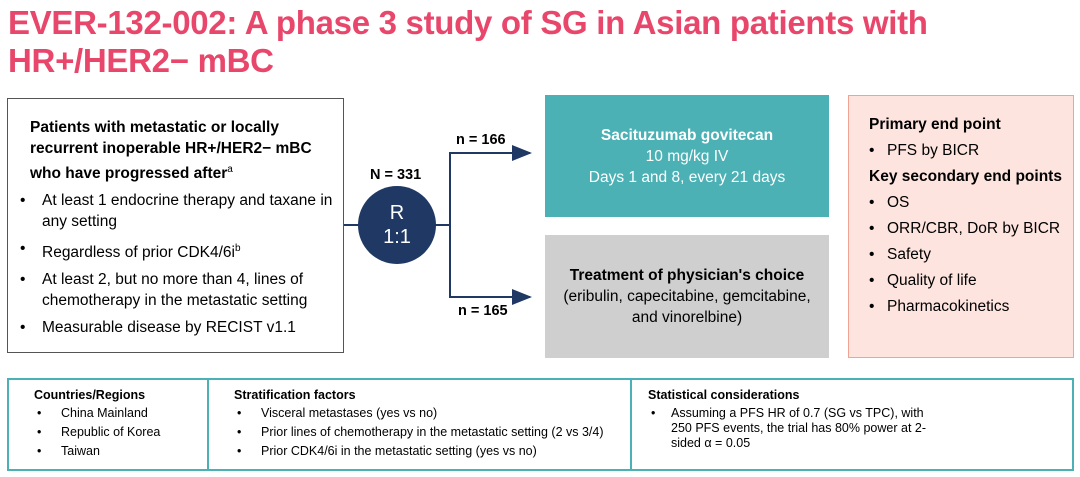  Describe the element at coordinates (120, 432) in the screenshot. I see `region-item: Republic of Korea` at that location.